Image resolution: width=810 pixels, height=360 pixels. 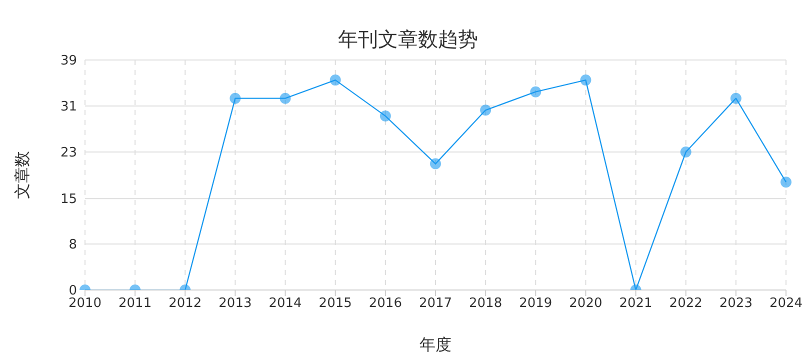 I want to click on y-tick-label: 39, so click(x=68, y=61).